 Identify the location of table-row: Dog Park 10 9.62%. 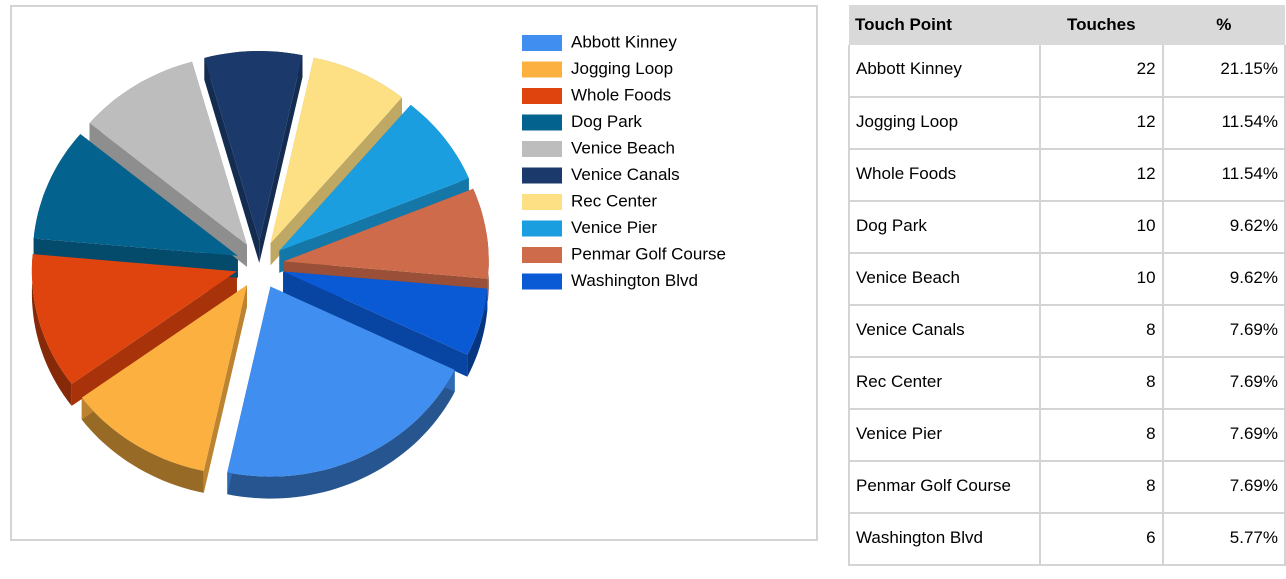
(1066, 227).